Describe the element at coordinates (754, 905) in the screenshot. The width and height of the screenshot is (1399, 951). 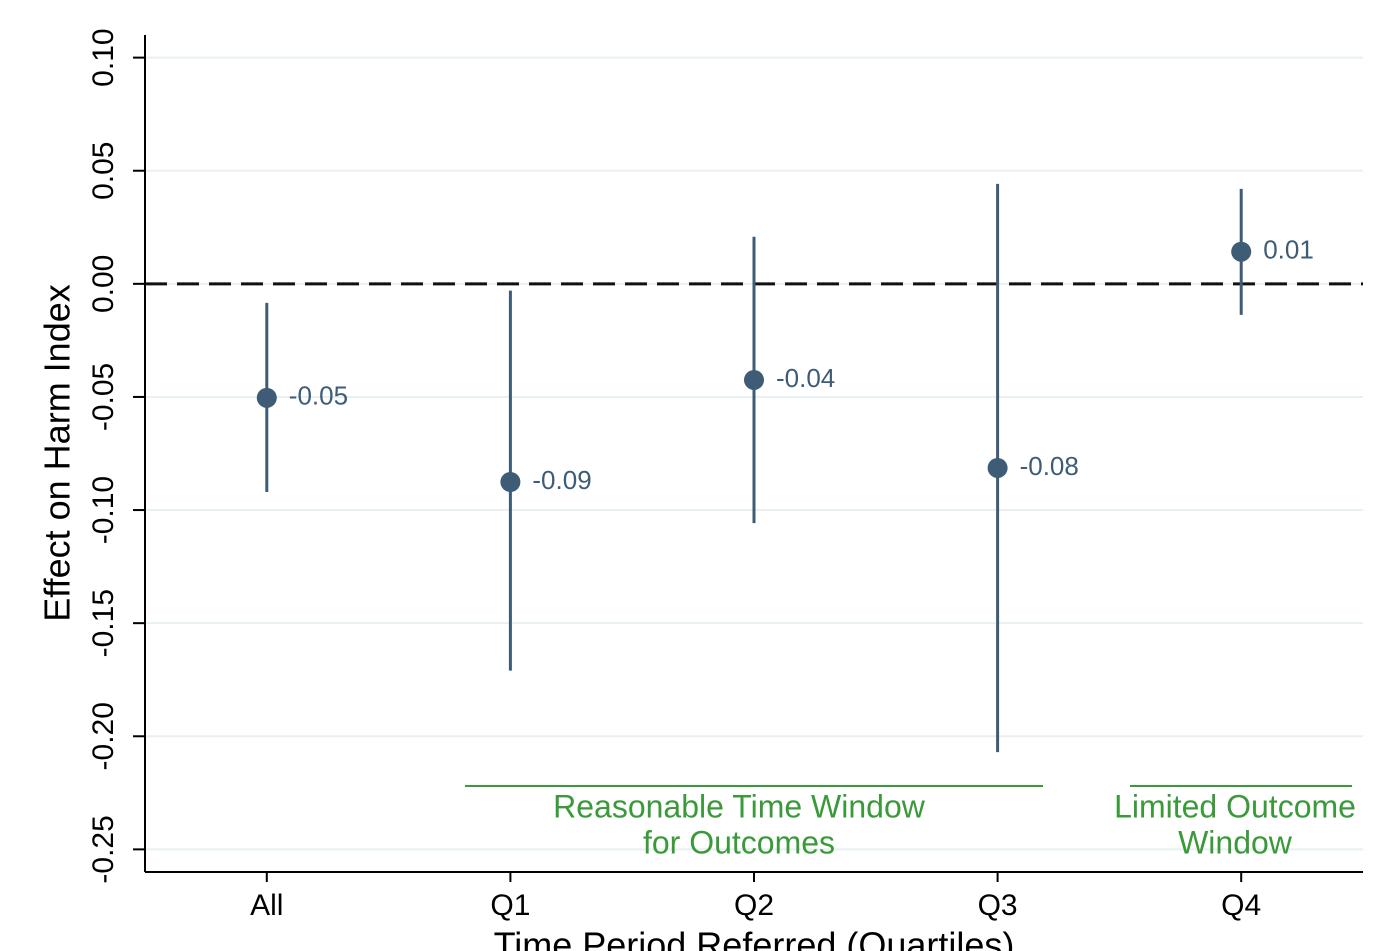
I see `x-tick-label: Q2` at that location.